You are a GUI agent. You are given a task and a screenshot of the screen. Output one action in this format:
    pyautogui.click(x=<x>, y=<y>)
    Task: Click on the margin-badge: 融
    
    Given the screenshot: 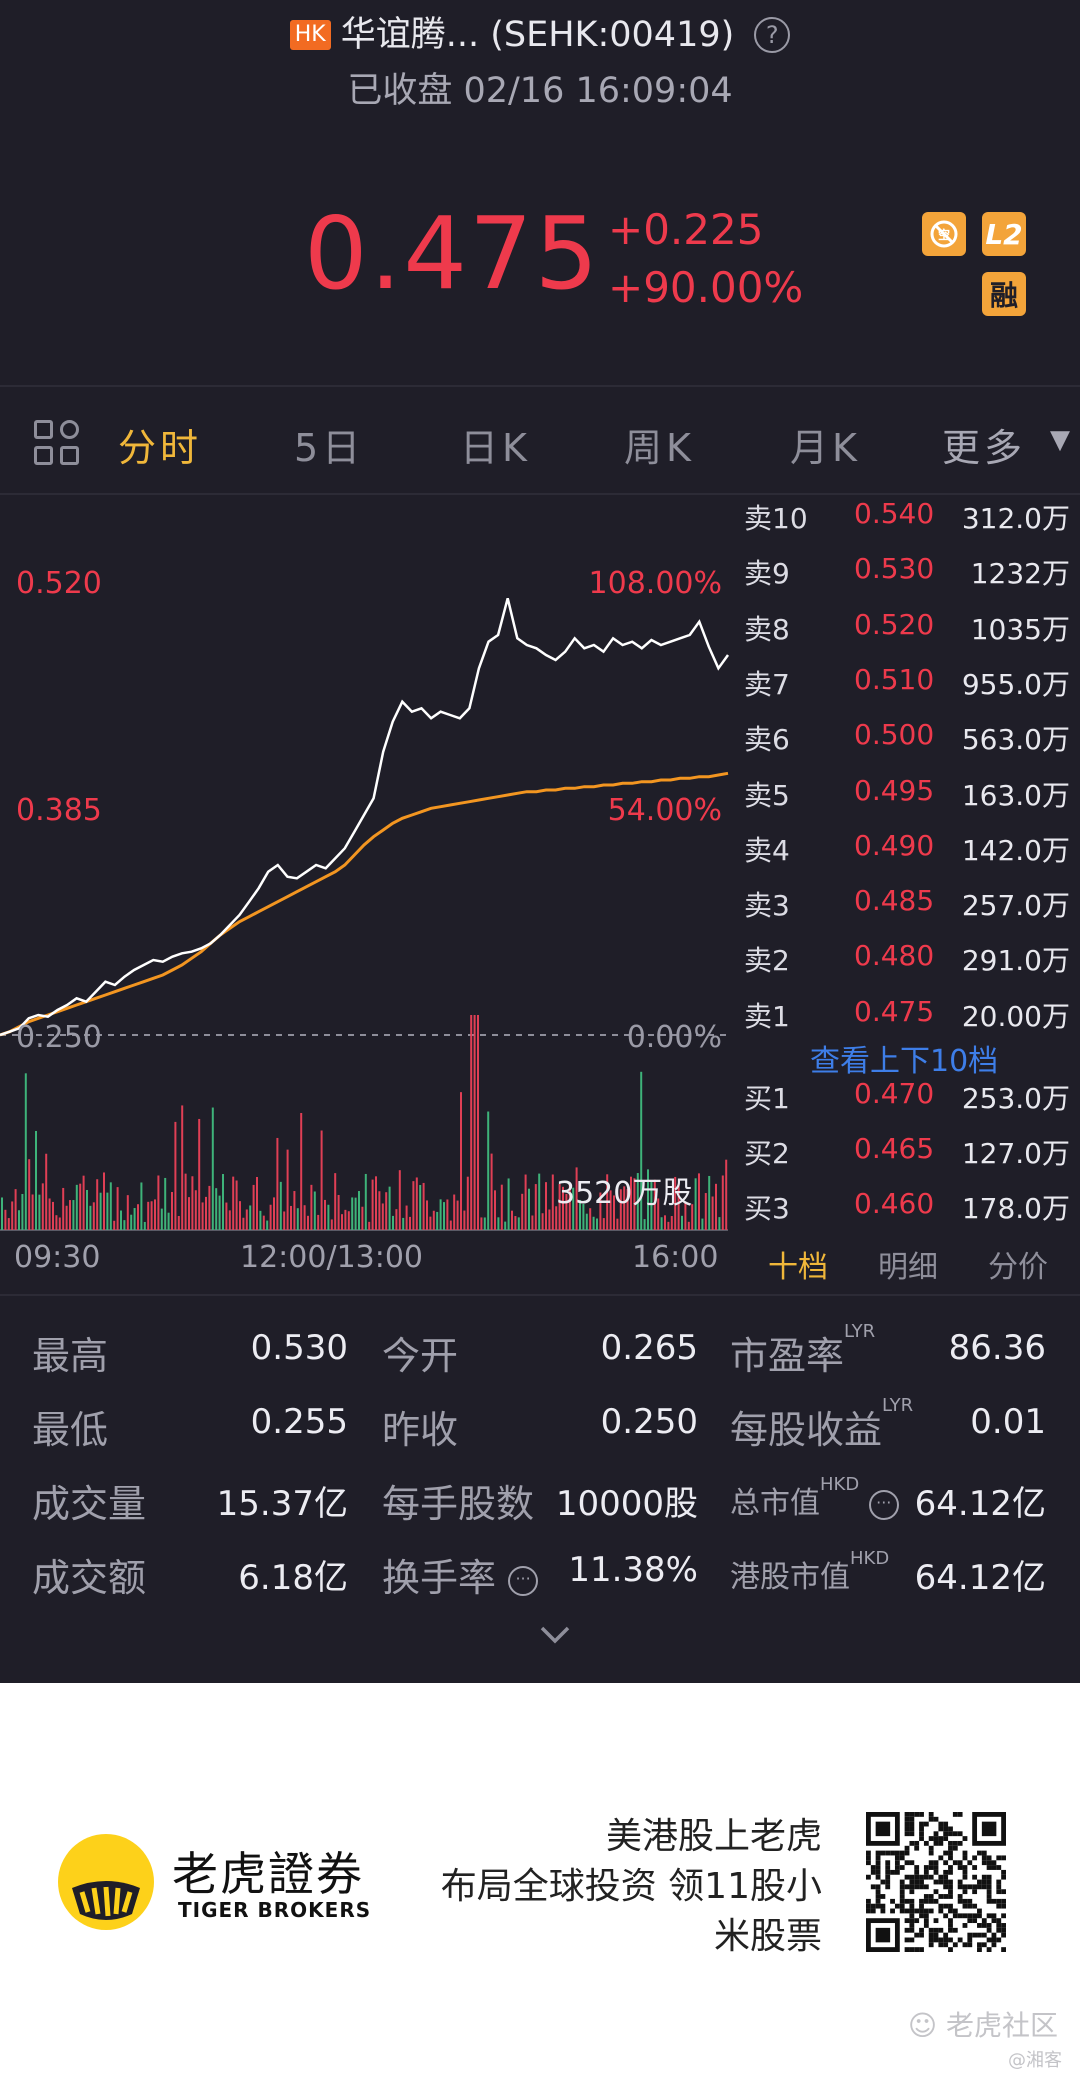 What is the action you would take?
    pyautogui.click(x=1004, y=294)
    